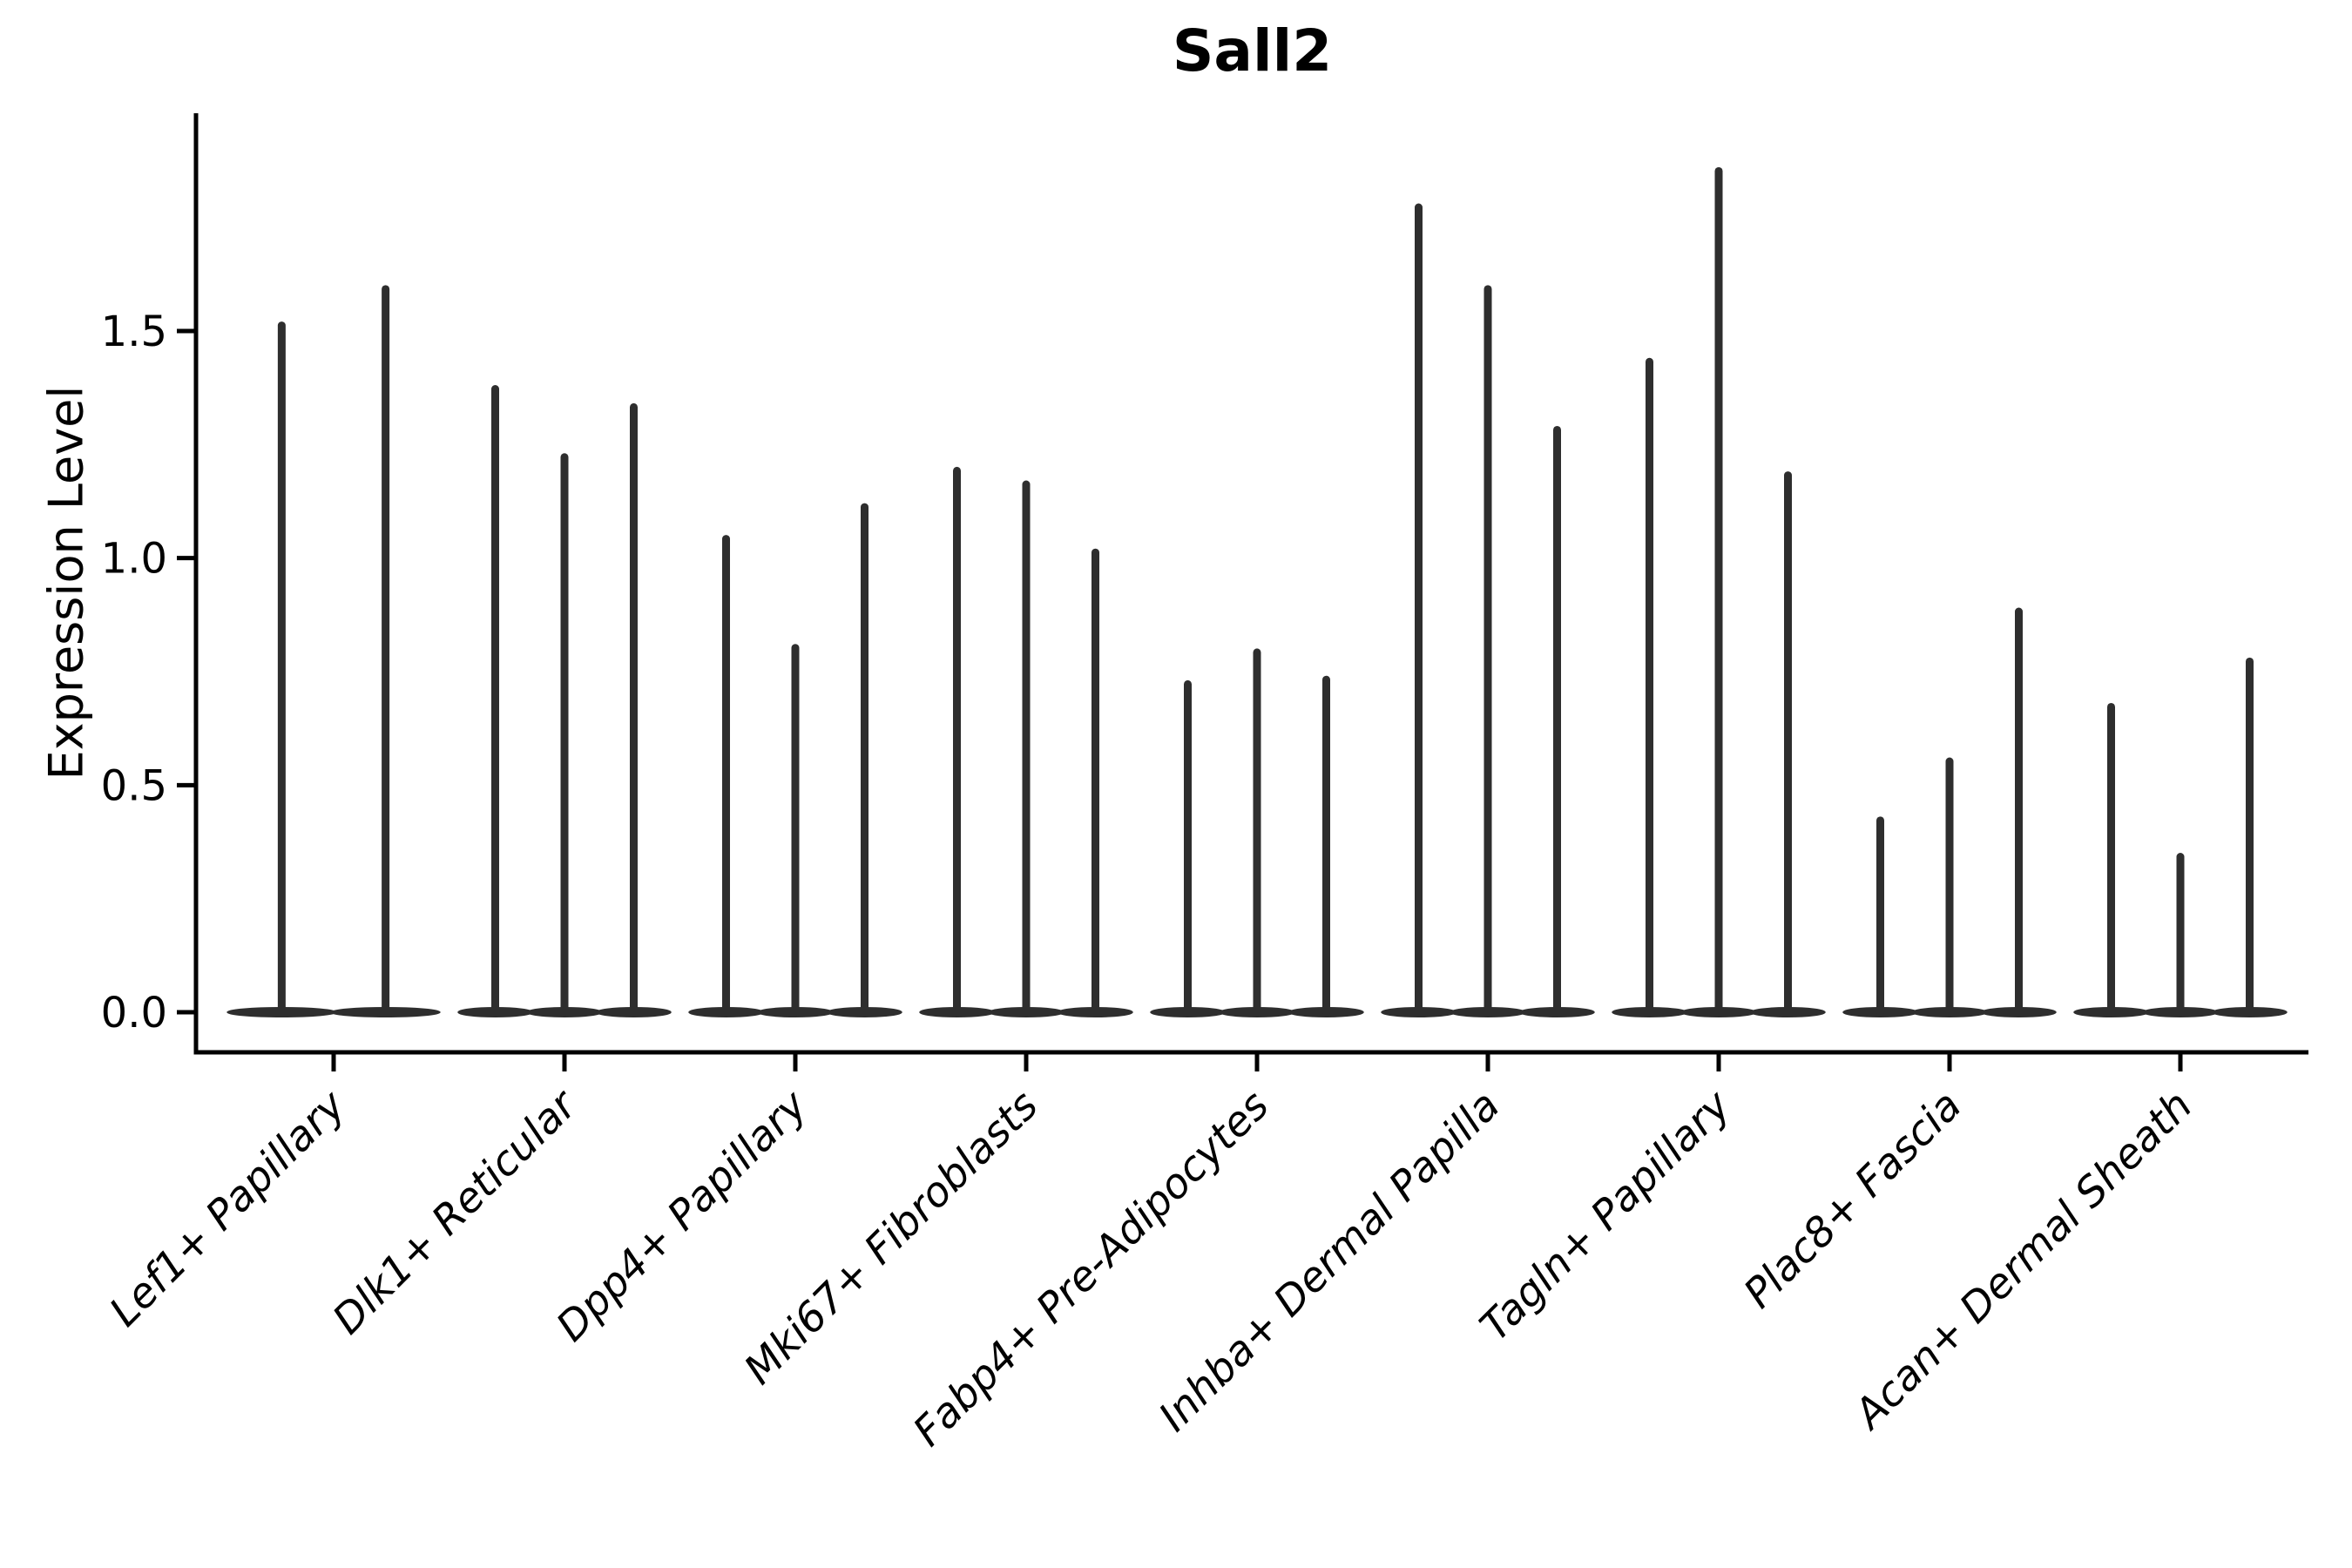 Image resolution: width=2352 pixels, height=1568 pixels. What do you see at coordinates (134, 332) in the screenshot?
I see `y-tick-label: 1.5` at bounding box center [134, 332].